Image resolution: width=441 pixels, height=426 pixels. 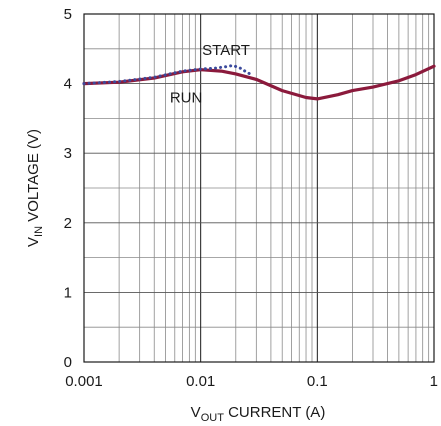 I want to click on x-tick-labels: 0.001 0.01 0.1 1, so click(x=251, y=381).